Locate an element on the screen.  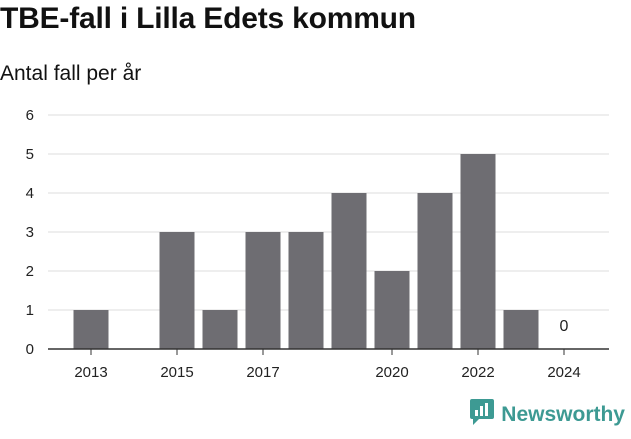
annotations: 0 is located at coordinates (564, 326).